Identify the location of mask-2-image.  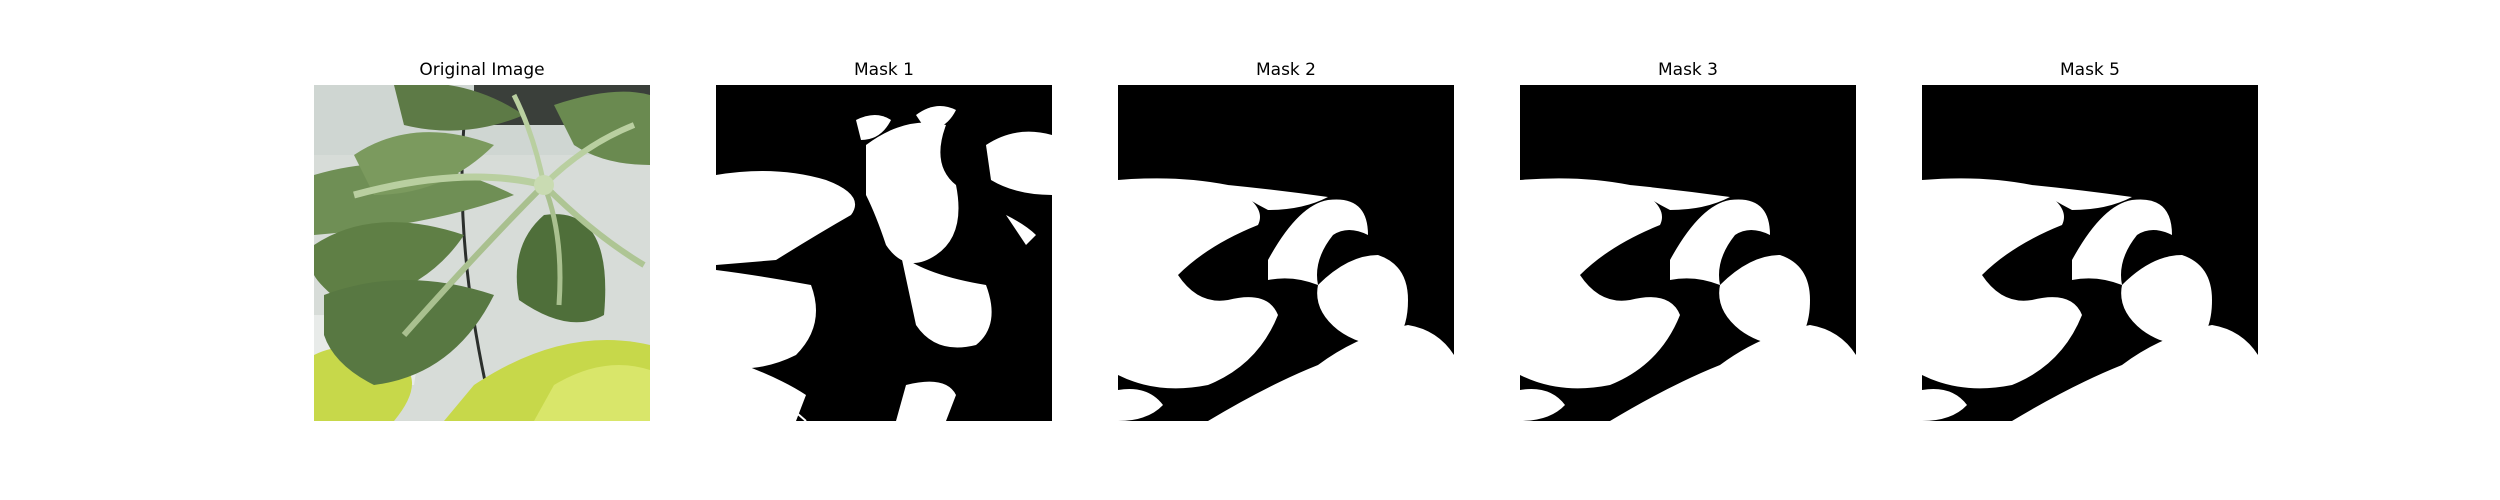
(1286, 253).